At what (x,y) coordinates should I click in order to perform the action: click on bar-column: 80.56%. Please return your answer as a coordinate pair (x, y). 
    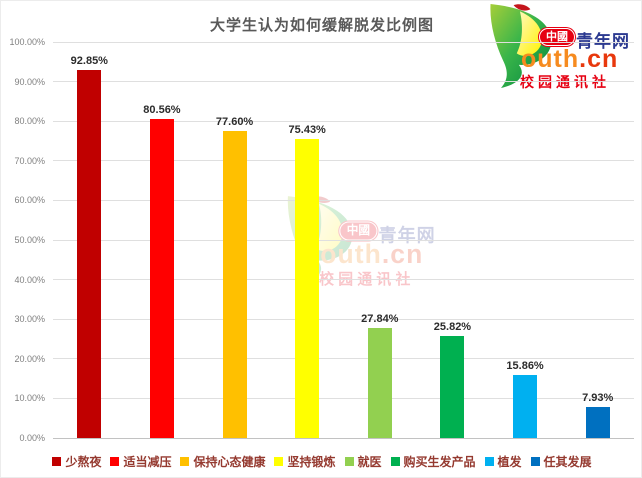
    Looking at the image, I should click on (162, 240).